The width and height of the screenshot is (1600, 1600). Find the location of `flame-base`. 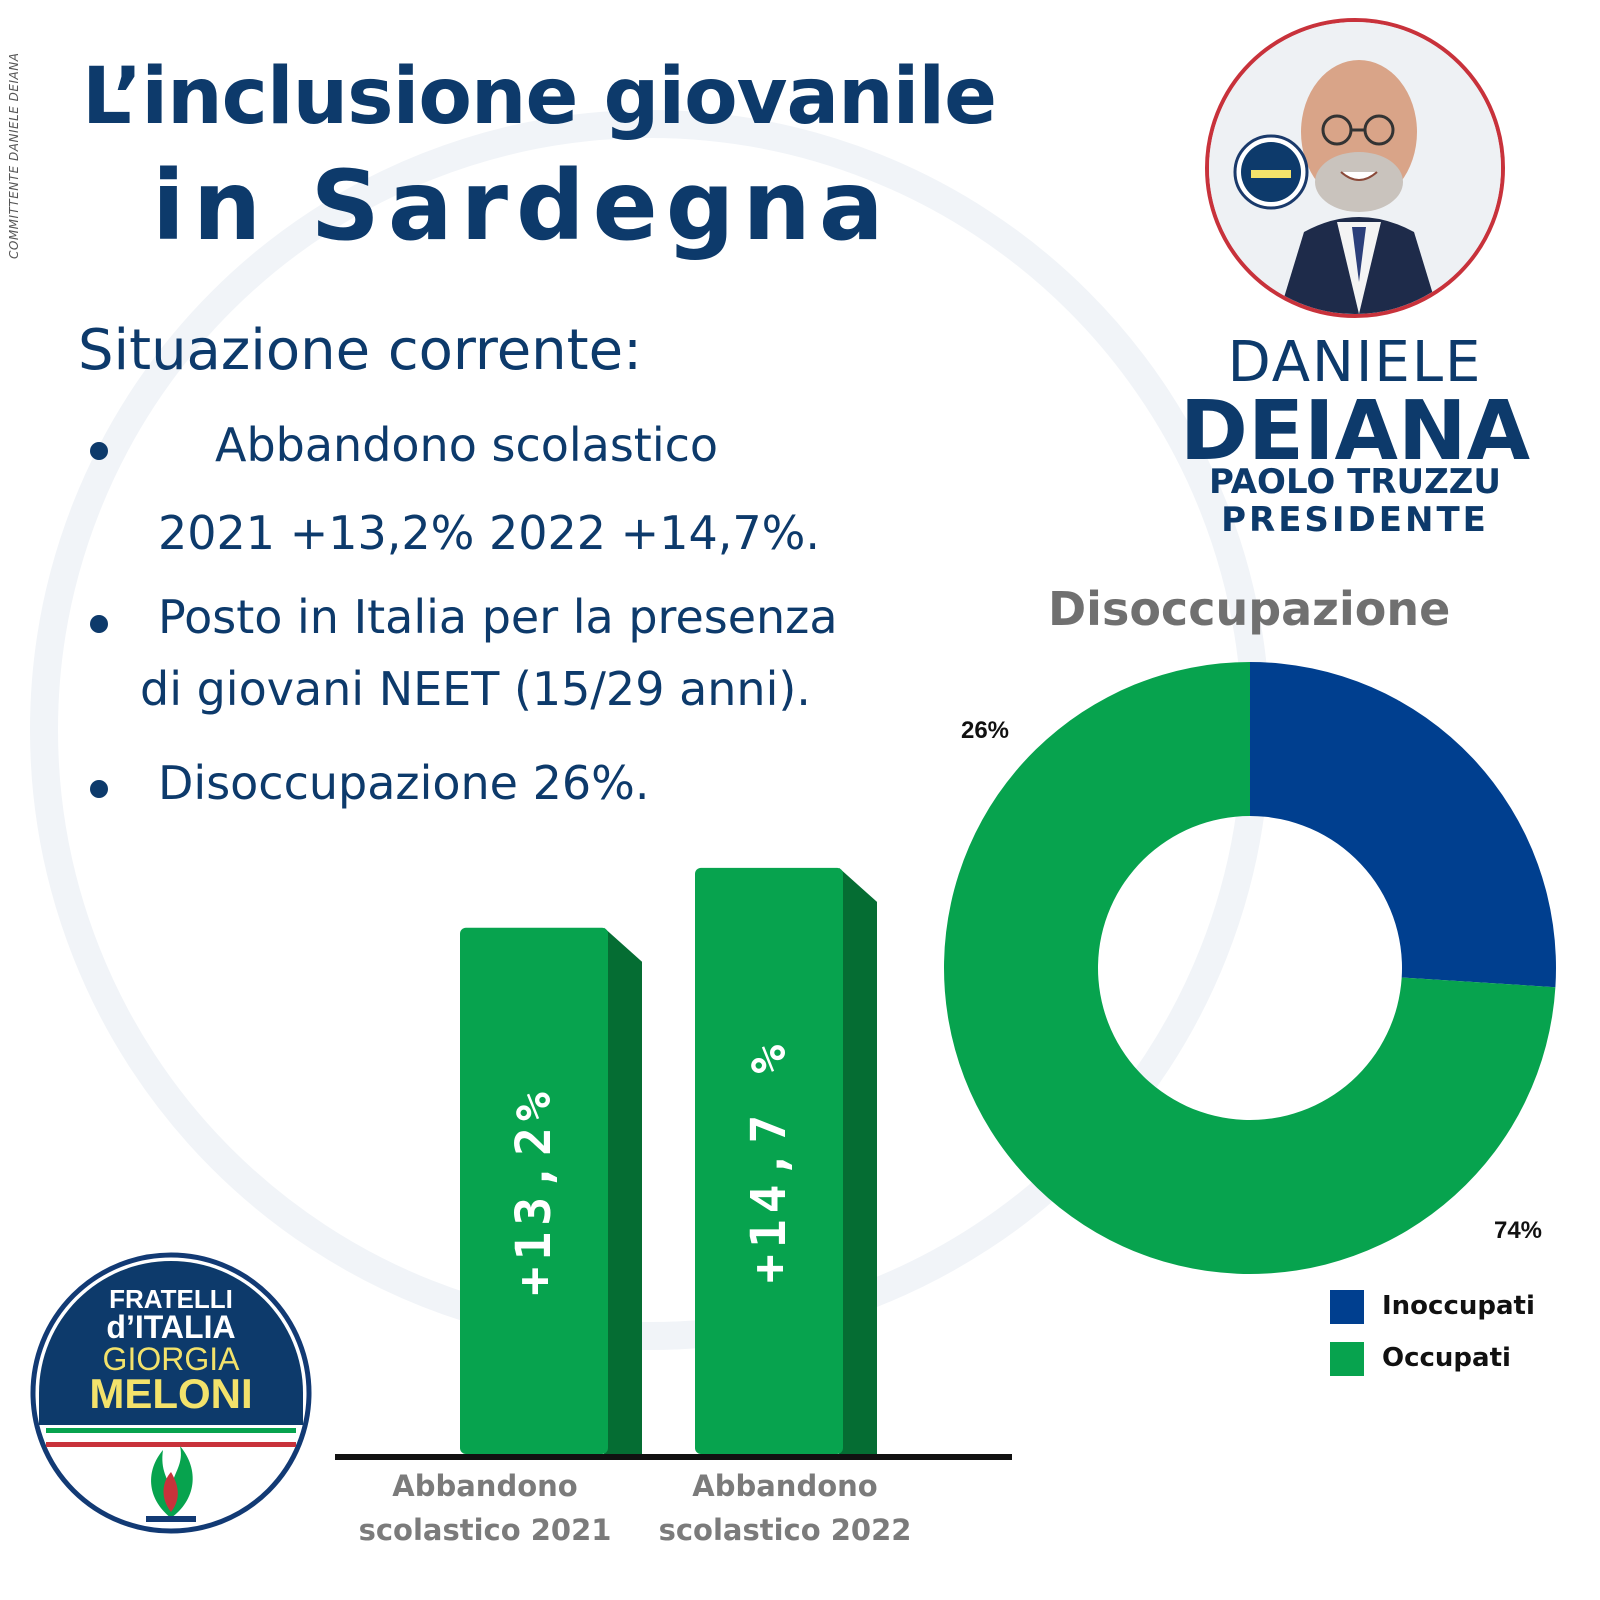

flame-base is located at coordinates (171, 1519).